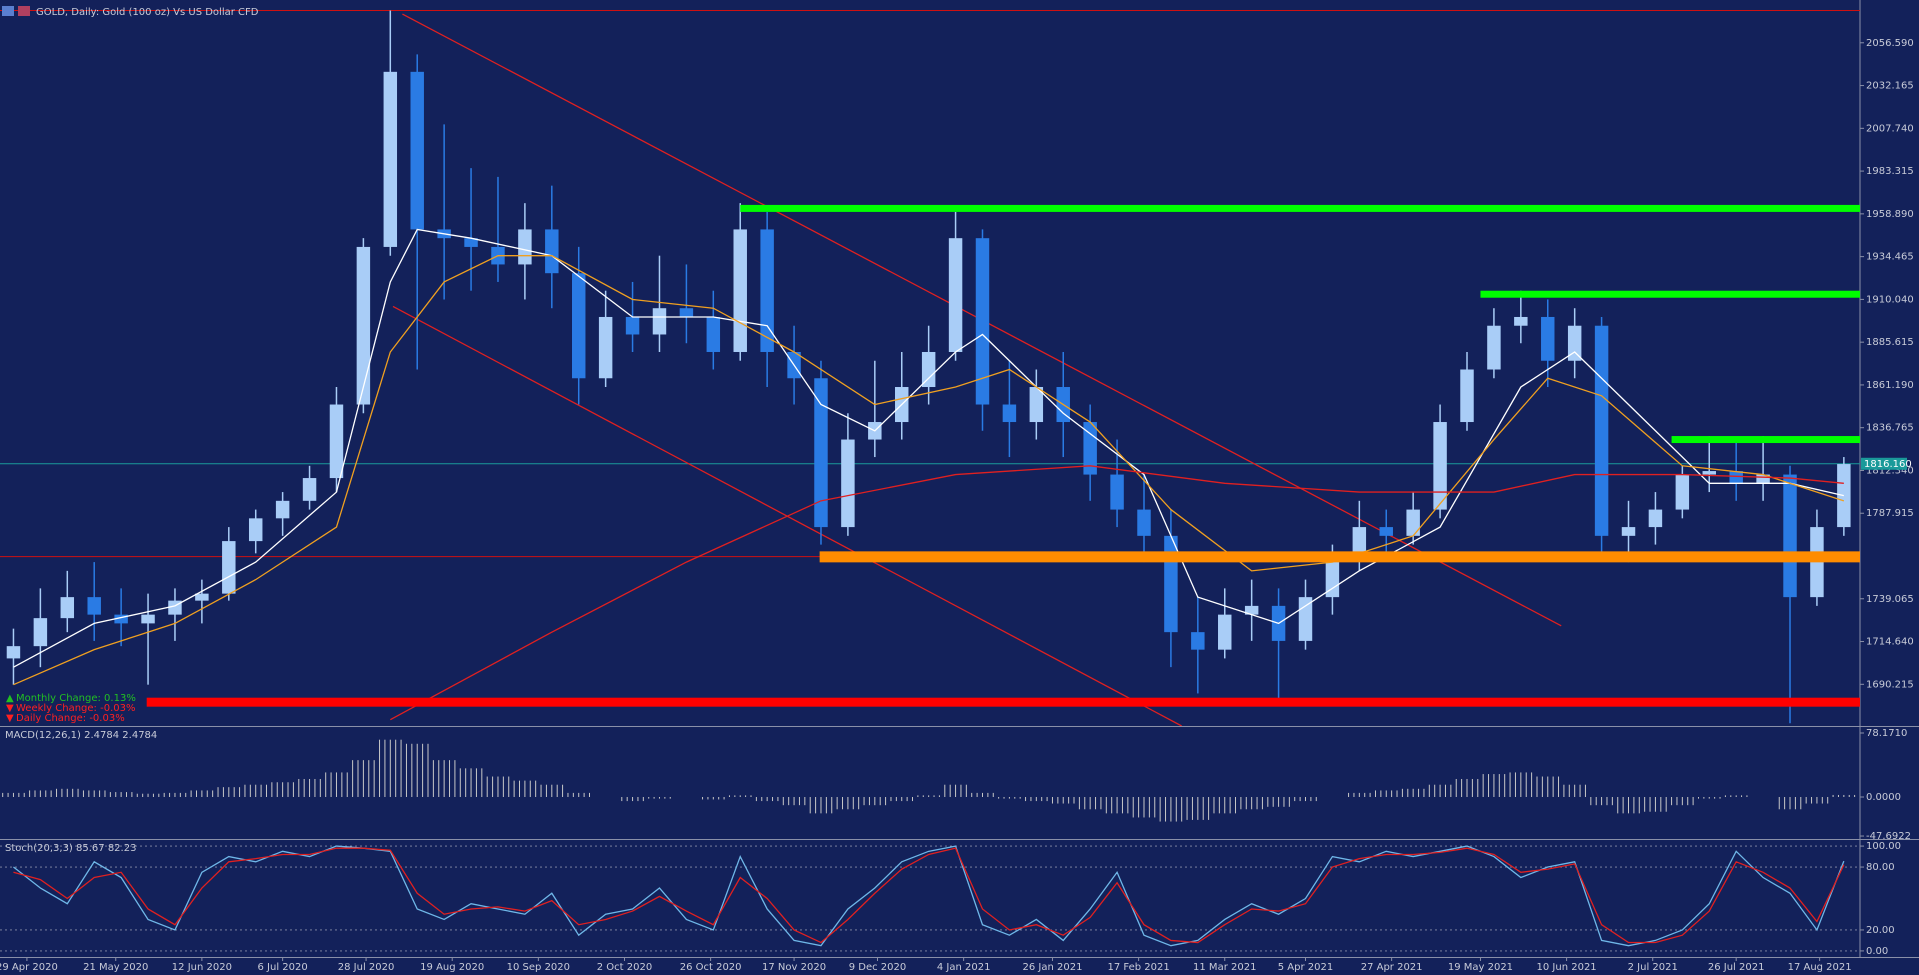  Describe the element at coordinates (1888, 836) in the screenshot. I see `y-tick-label: -47.6922` at that location.